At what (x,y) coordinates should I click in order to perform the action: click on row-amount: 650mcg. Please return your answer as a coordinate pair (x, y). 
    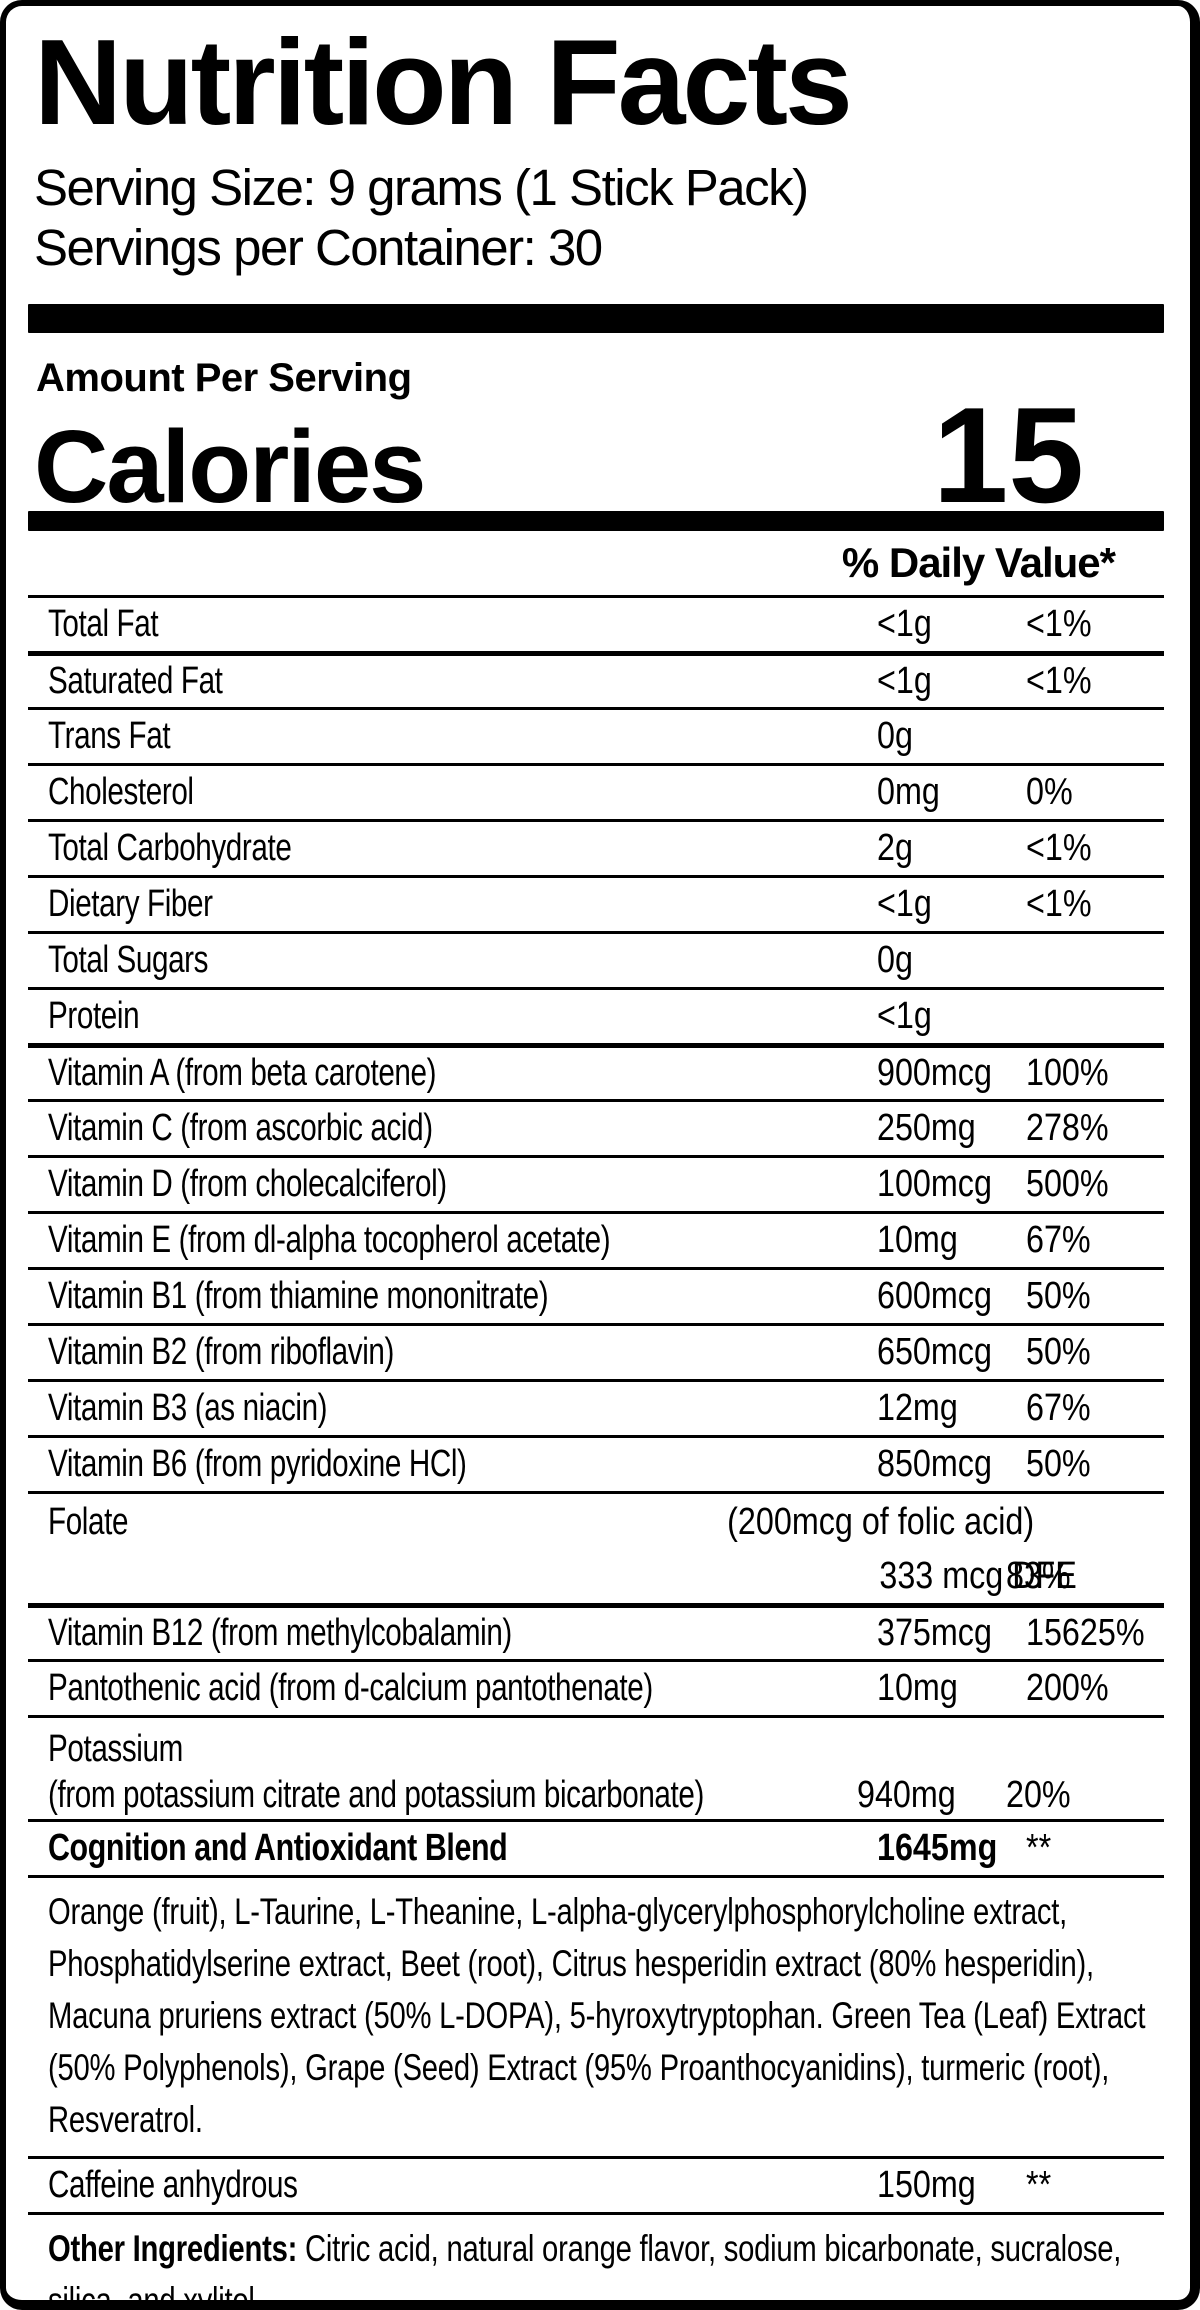
    Looking at the image, I should click on (934, 1352).